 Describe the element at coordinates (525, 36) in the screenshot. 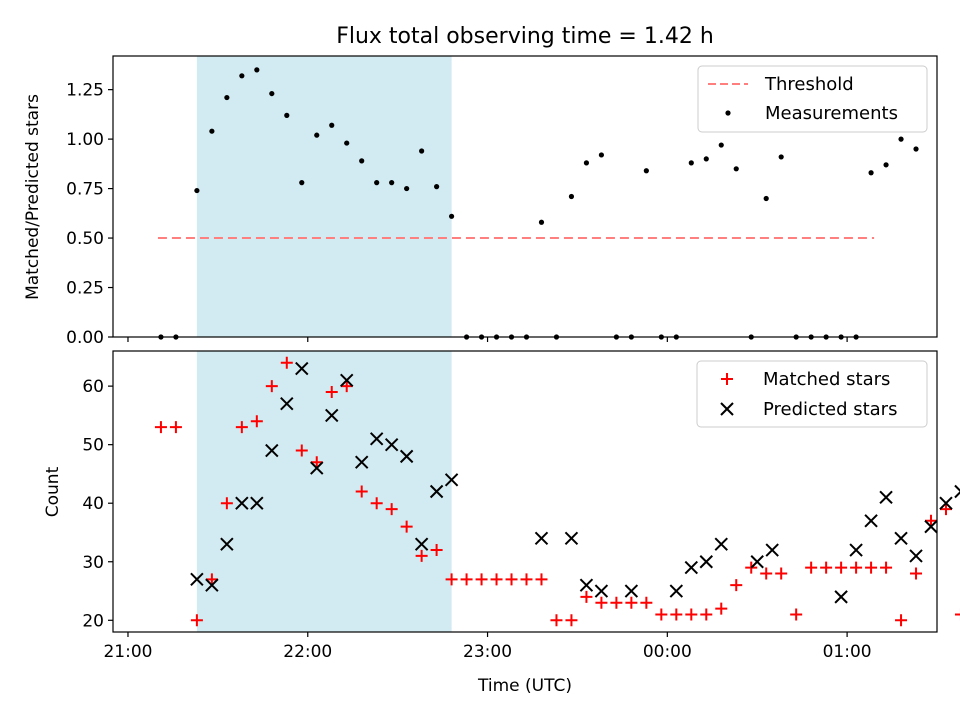

I see `chart-title: Flux total observing time = 1.42 h` at that location.